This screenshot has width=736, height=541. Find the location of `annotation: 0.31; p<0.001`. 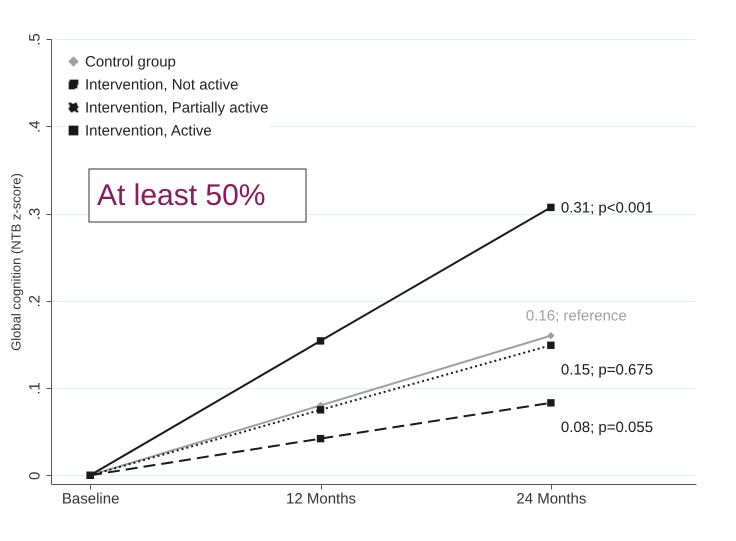

annotation: 0.31; p<0.001 is located at coordinates (607, 207).